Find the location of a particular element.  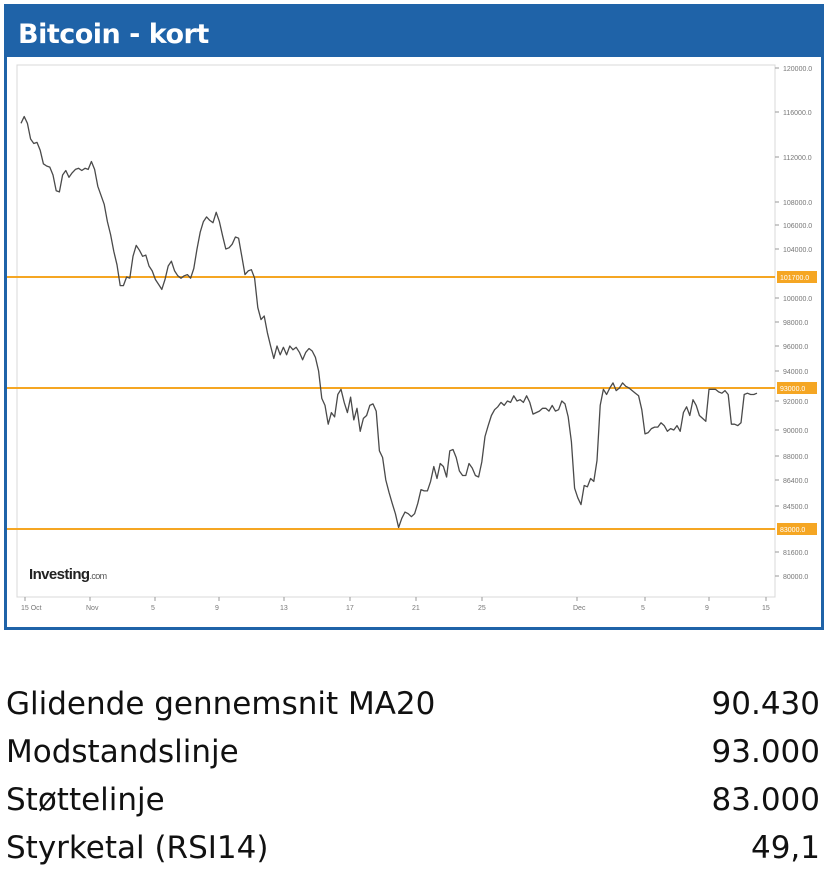

y-tick-label: 104000.0 is located at coordinates (797, 250).